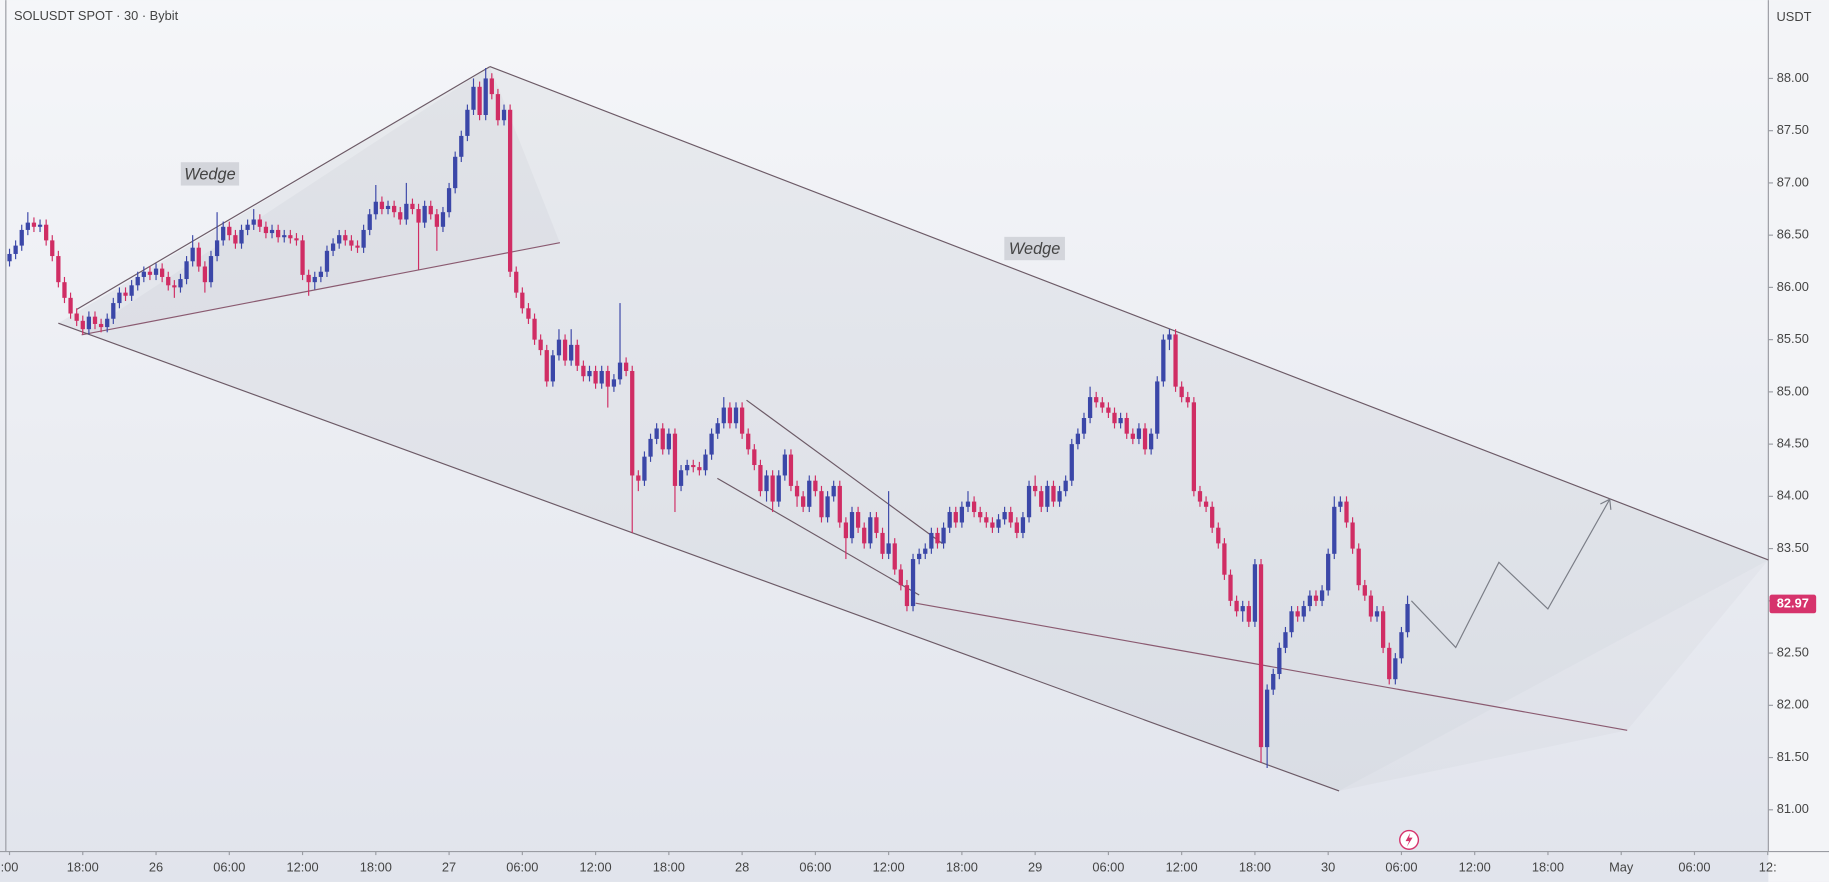 The width and height of the screenshot is (1829, 882). I want to click on y-tick-label: 81.50, so click(1793, 756).